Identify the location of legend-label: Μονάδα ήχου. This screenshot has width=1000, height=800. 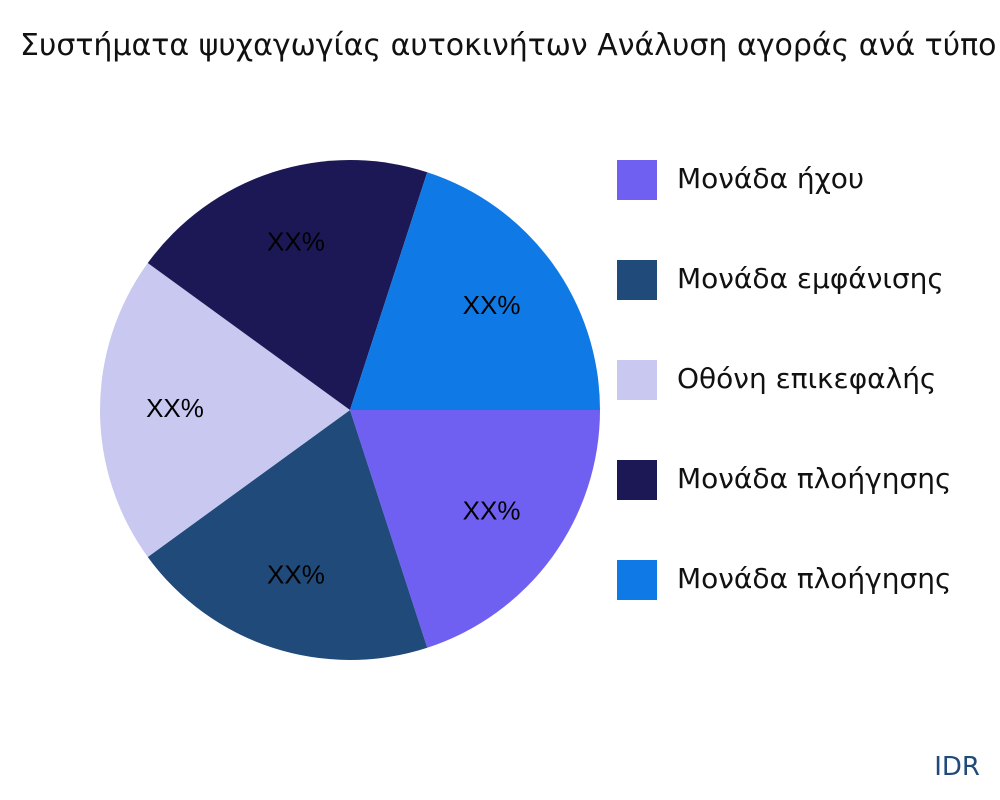
(770, 178).